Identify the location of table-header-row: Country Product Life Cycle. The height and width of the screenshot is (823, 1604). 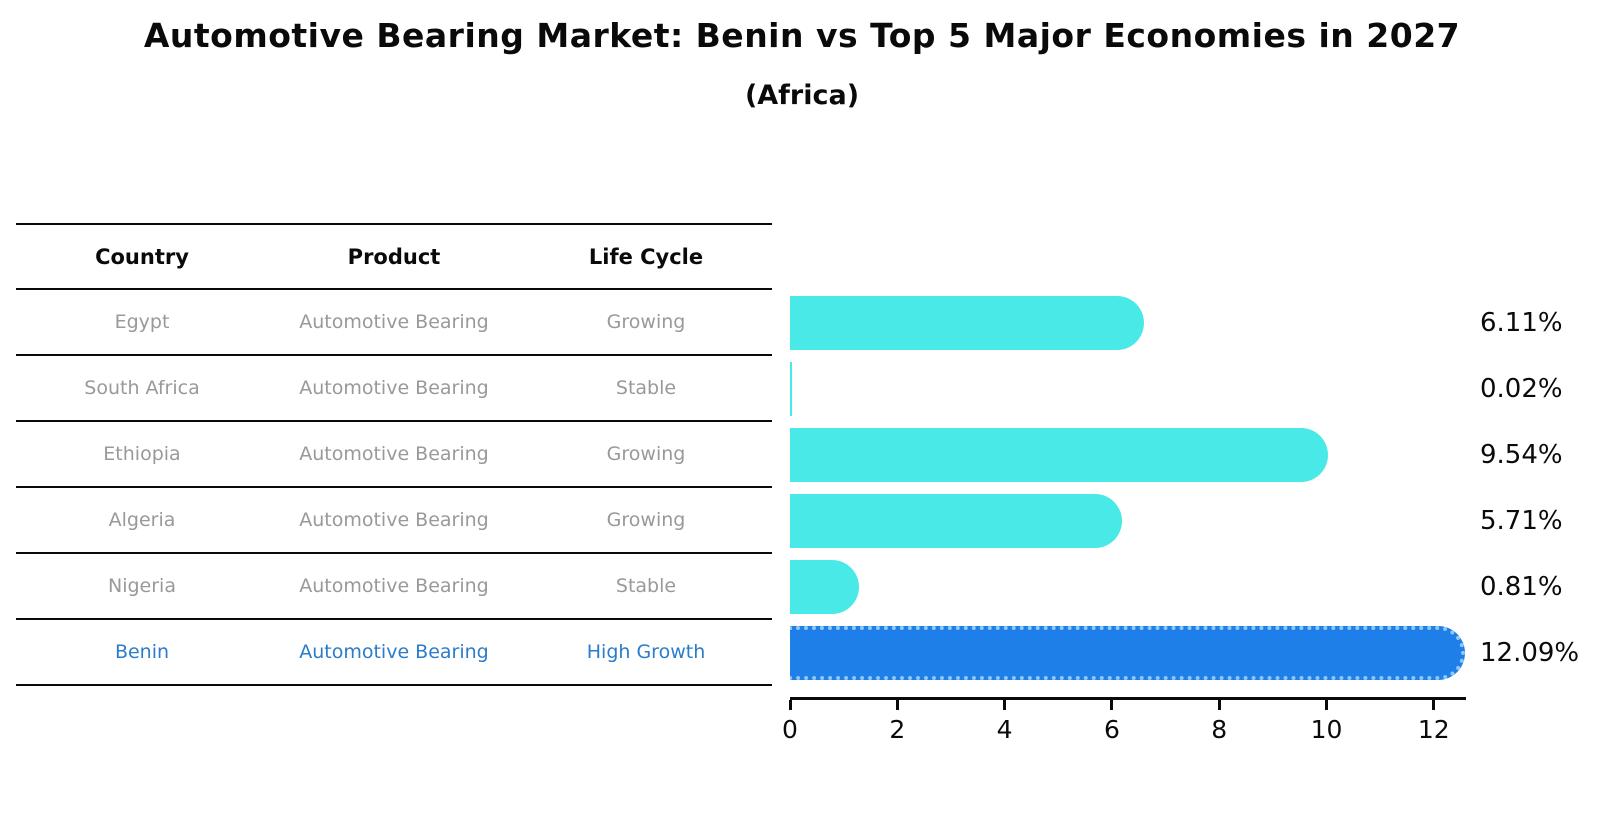
(394, 257).